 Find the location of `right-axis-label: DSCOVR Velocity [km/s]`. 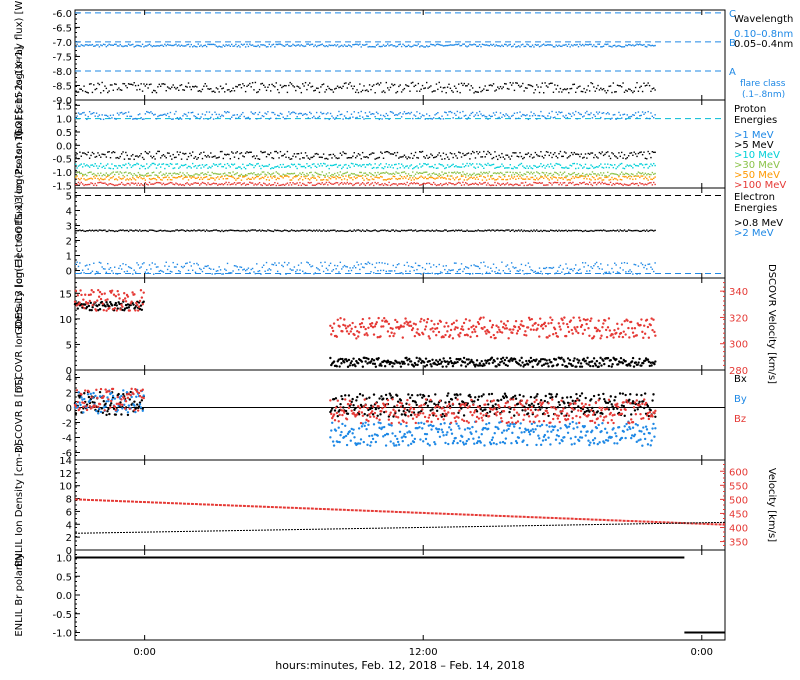

right-axis-label: DSCOVR Velocity [km/s] is located at coordinates (771, 324).